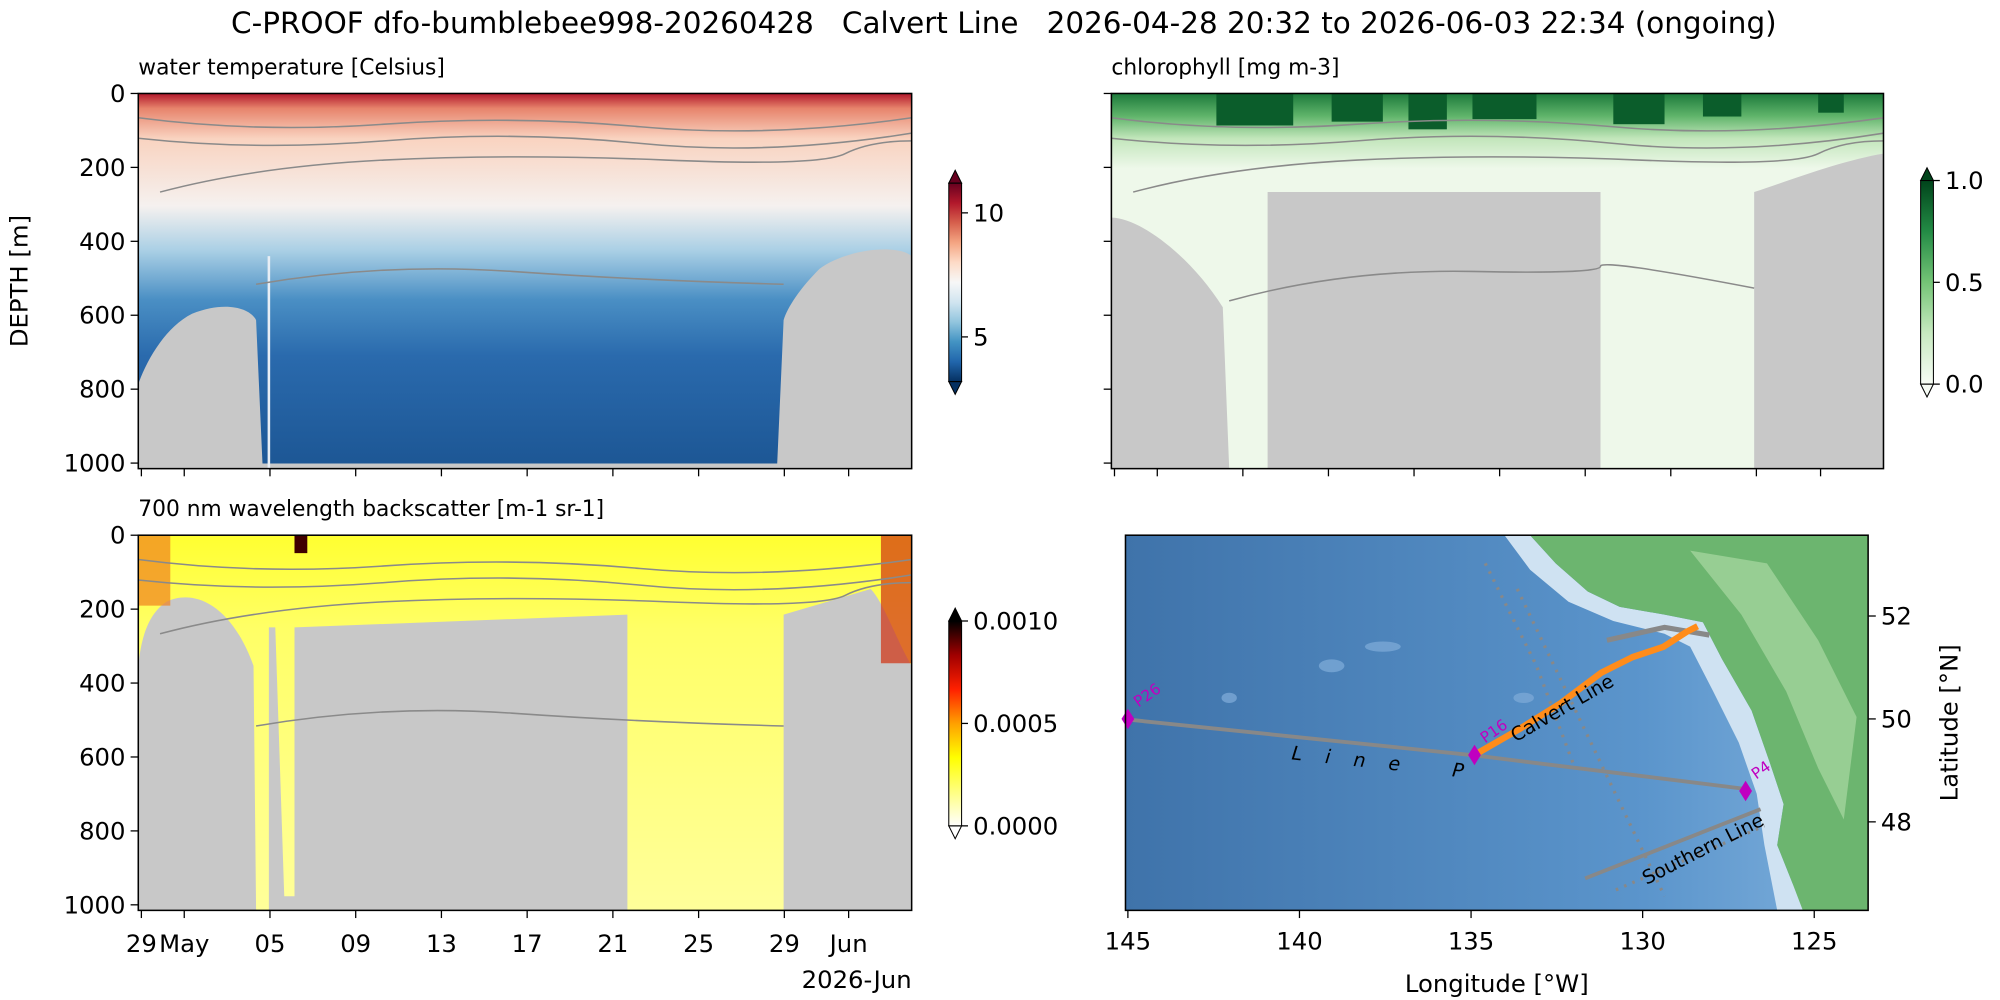 Image resolution: width=2000 pixels, height=1000 pixels. Describe the element at coordinates (1964, 384) in the screenshot. I see `colorbar-tick-label: 0.0` at that location.